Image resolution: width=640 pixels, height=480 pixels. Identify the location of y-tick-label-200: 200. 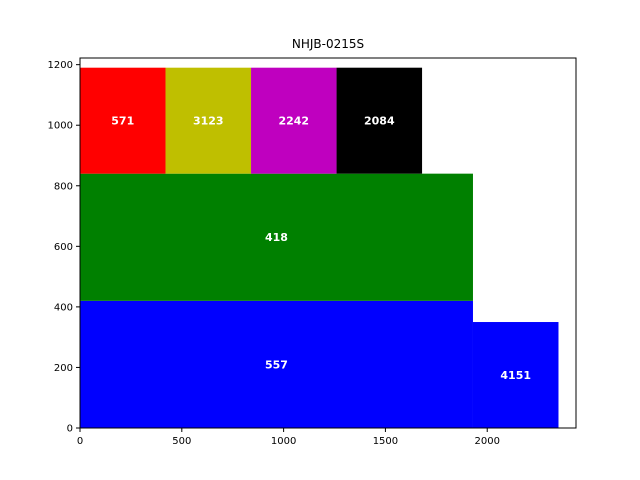
(63, 368).